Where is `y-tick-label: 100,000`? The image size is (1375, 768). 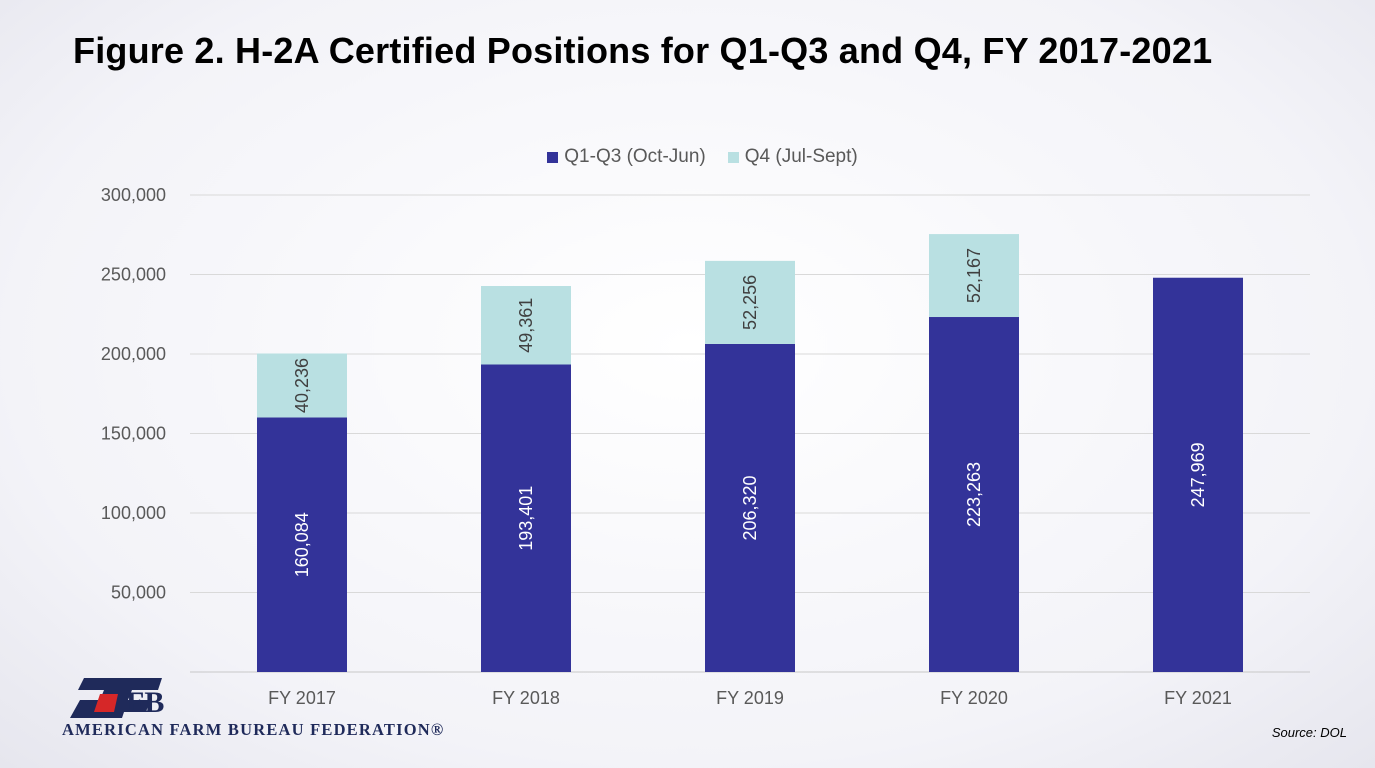 y-tick-label: 100,000 is located at coordinates (133, 513).